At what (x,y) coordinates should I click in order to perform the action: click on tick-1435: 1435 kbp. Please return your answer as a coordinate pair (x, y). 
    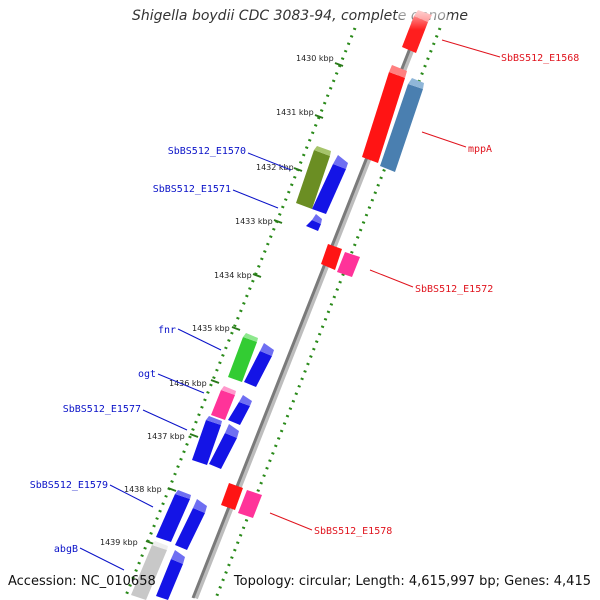
    Looking at the image, I should click on (216, 328).